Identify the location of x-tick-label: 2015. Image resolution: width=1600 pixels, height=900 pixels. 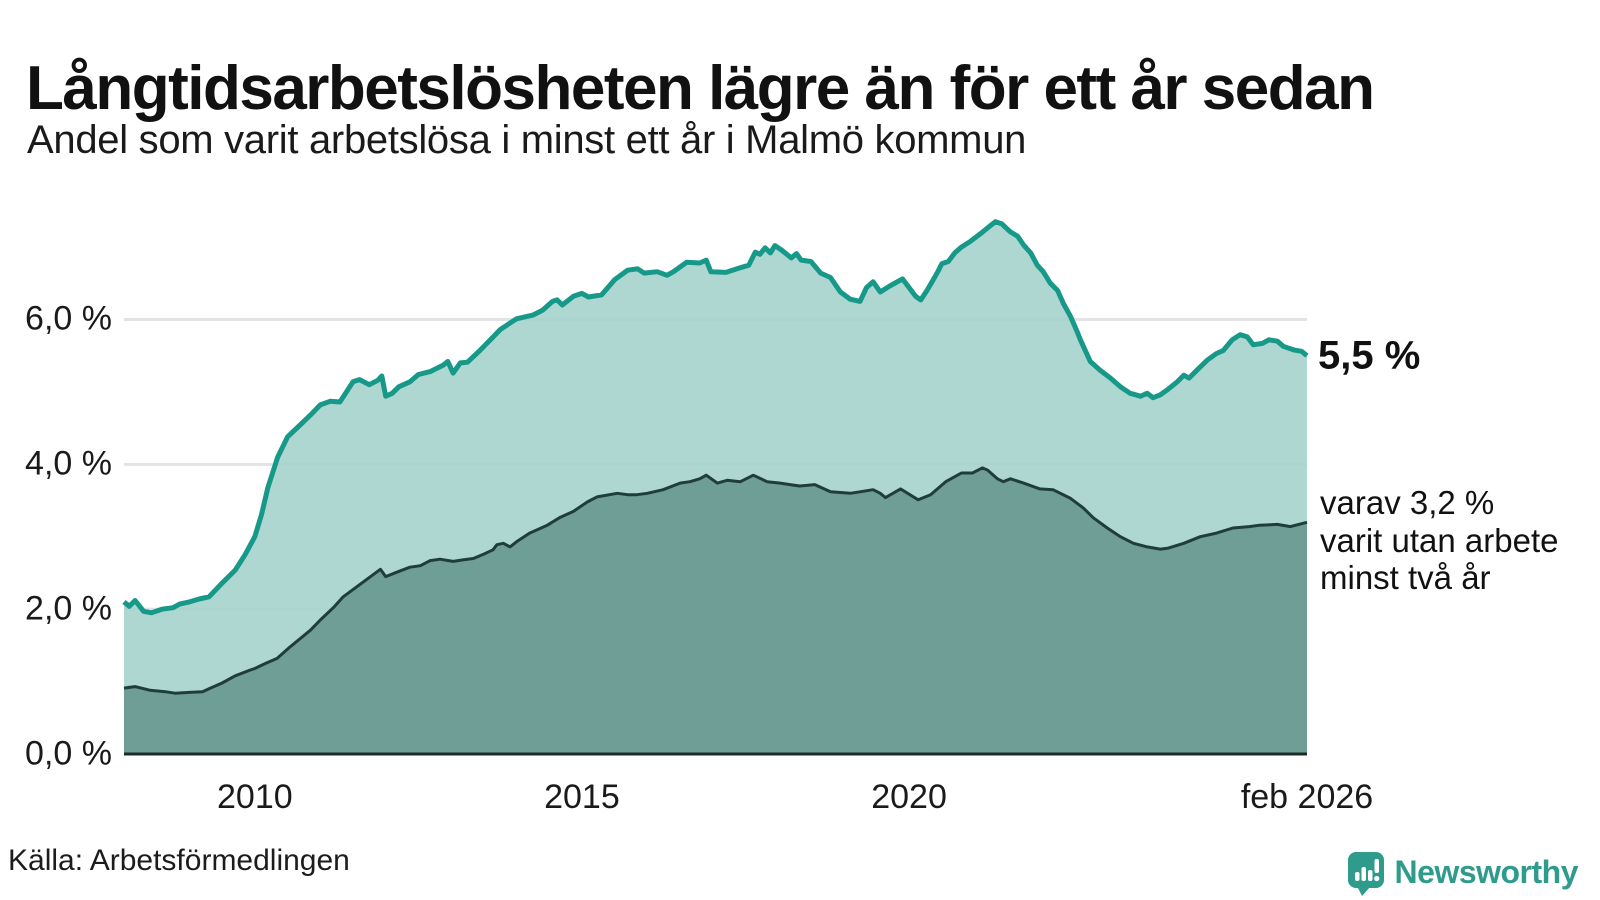
(582, 797).